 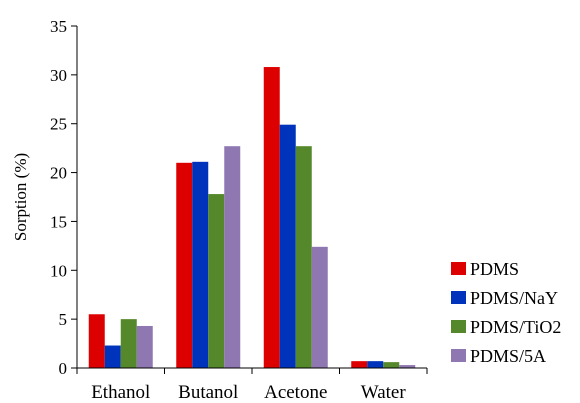 What do you see at coordinates (508, 356) in the screenshot?
I see `legend-label: PDMS/5A` at bounding box center [508, 356].